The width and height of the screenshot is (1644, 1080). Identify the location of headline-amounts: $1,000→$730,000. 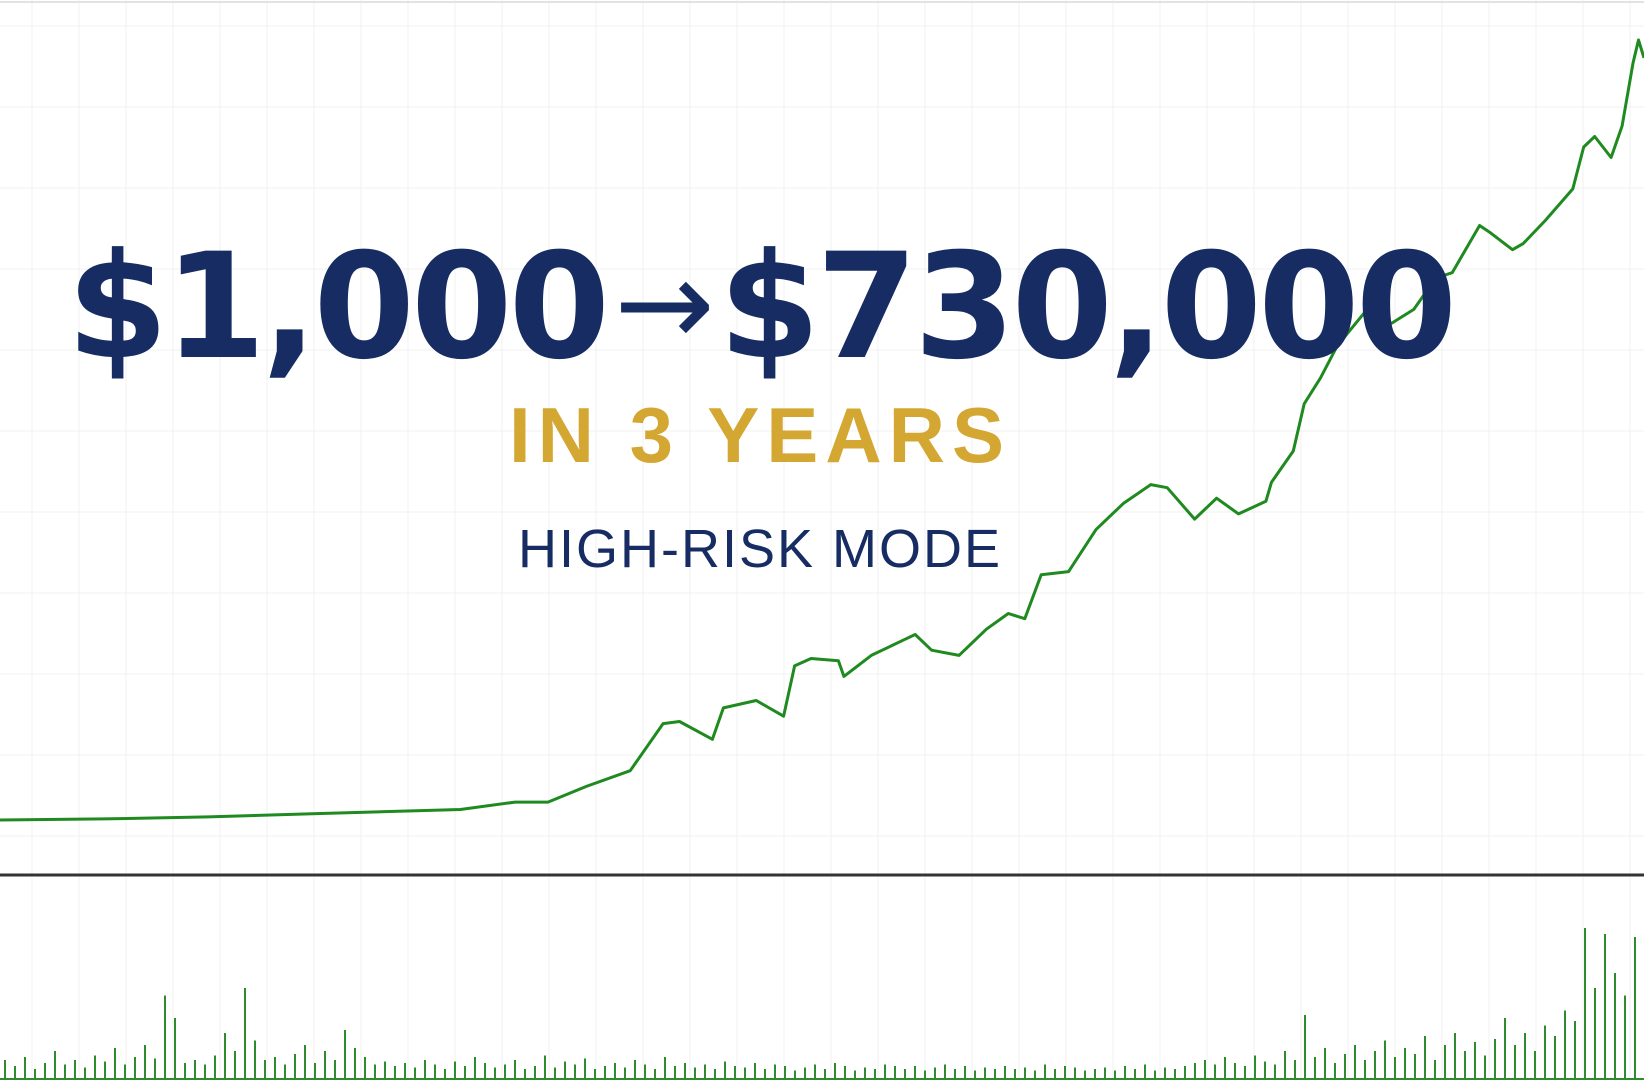
(760, 307).